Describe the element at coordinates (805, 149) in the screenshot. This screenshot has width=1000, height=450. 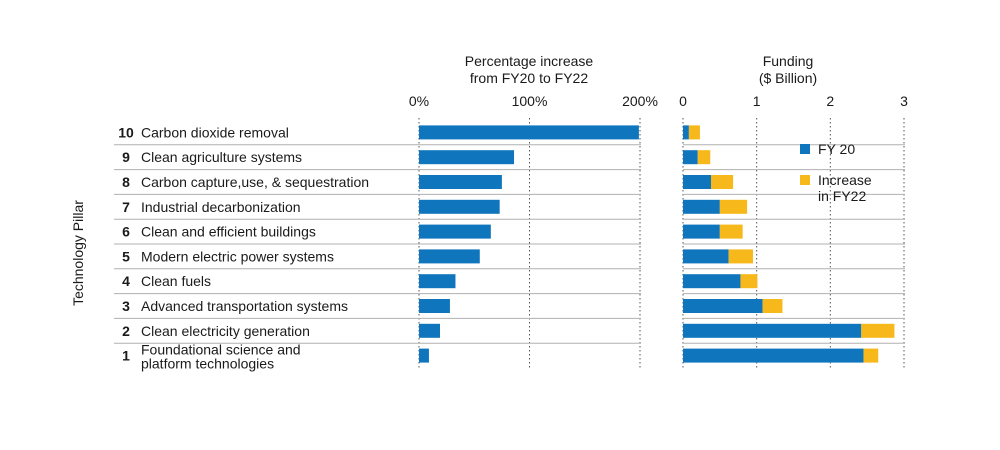
I see `legend-swatch-fy20` at that location.